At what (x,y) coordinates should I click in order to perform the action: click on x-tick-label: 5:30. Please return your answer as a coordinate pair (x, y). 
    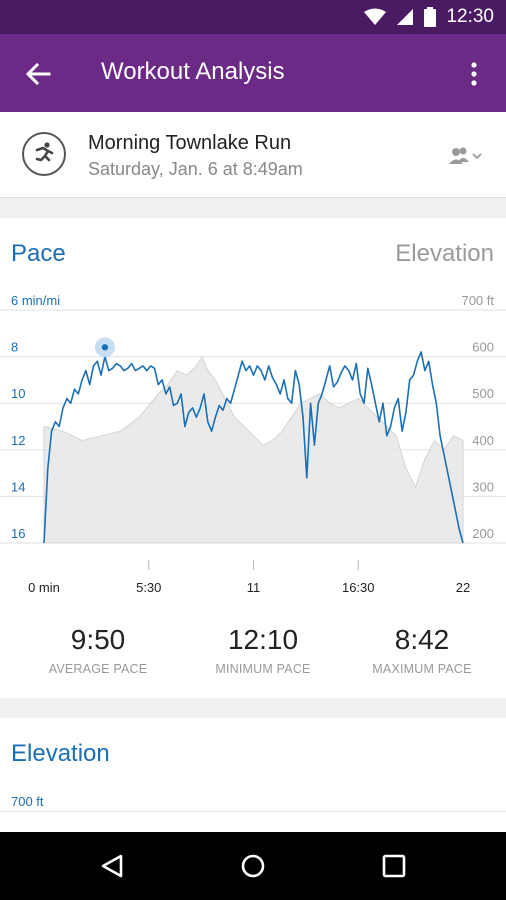
    Looking at the image, I should click on (148, 587).